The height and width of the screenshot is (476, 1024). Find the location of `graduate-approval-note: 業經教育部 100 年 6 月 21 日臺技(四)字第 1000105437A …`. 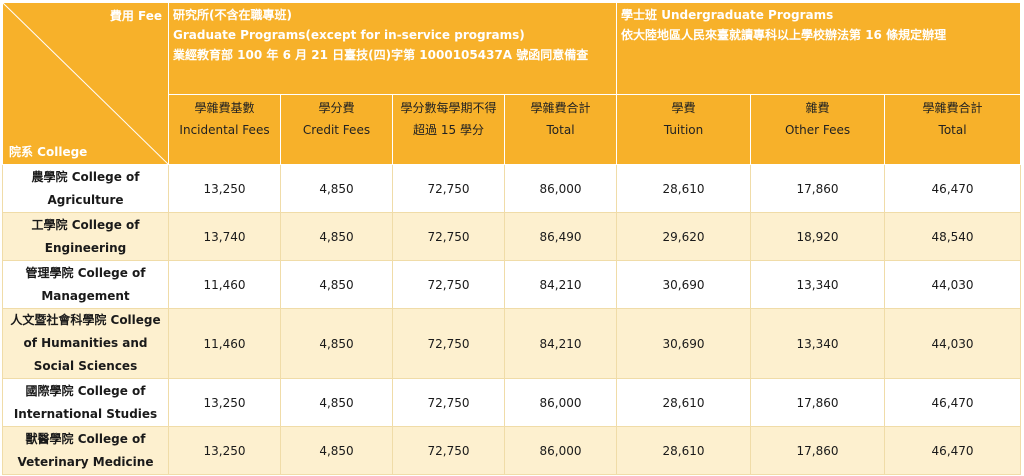

graduate-approval-note: 業經教育部 100 年 6 月 21 日臺技(四)字第 1000105437A … is located at coordinates (381, 55).